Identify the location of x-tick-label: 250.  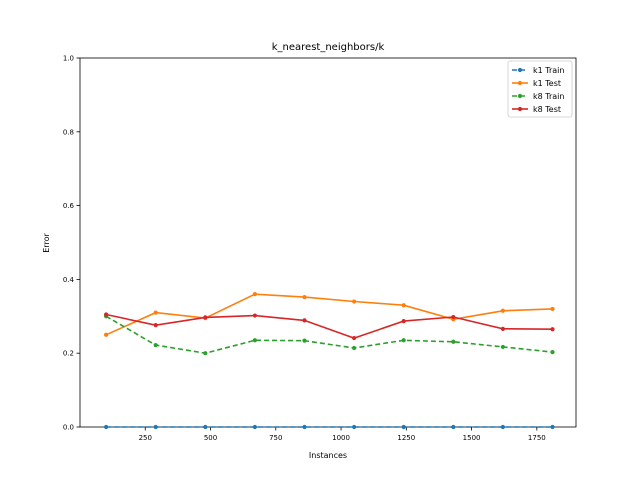
(145, 438).